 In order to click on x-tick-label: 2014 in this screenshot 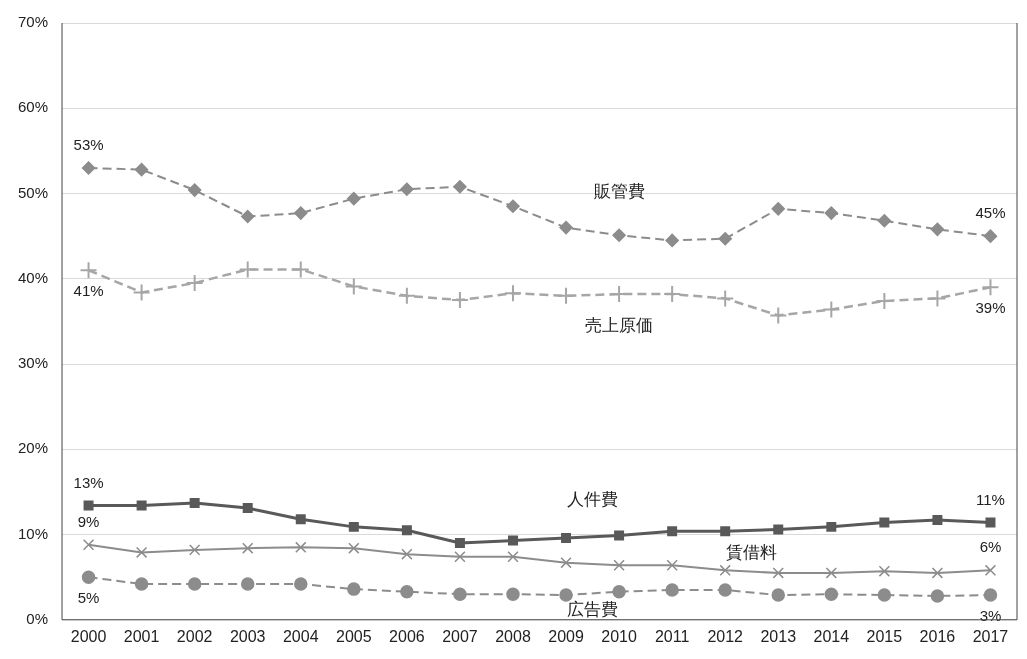, I will do `click(831, 636)`.